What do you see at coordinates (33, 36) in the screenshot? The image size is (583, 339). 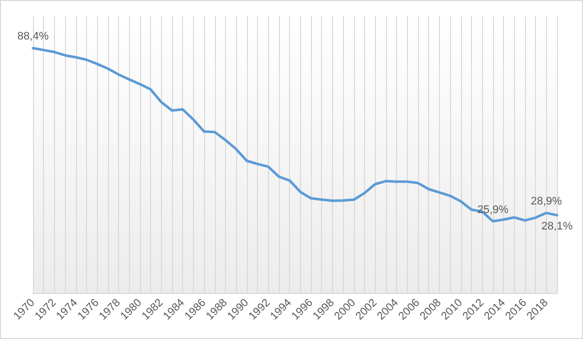 I see `data-label: 88,4%` at bounding box center [33, 36].